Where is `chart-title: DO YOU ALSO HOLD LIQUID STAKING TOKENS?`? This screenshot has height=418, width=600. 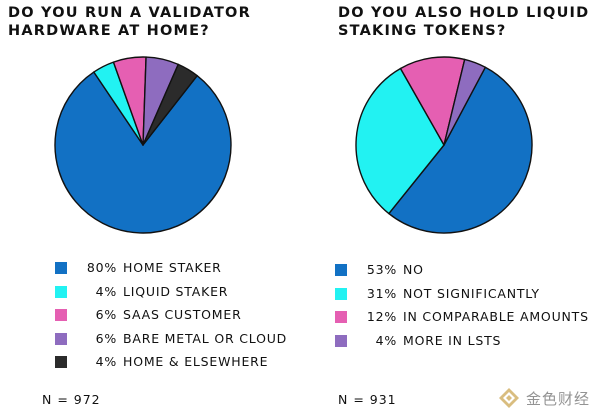 chart-title: DO YOU ALSO HOLD LIQUID STAKING TOKENS? is located at coordinates (464, 22).